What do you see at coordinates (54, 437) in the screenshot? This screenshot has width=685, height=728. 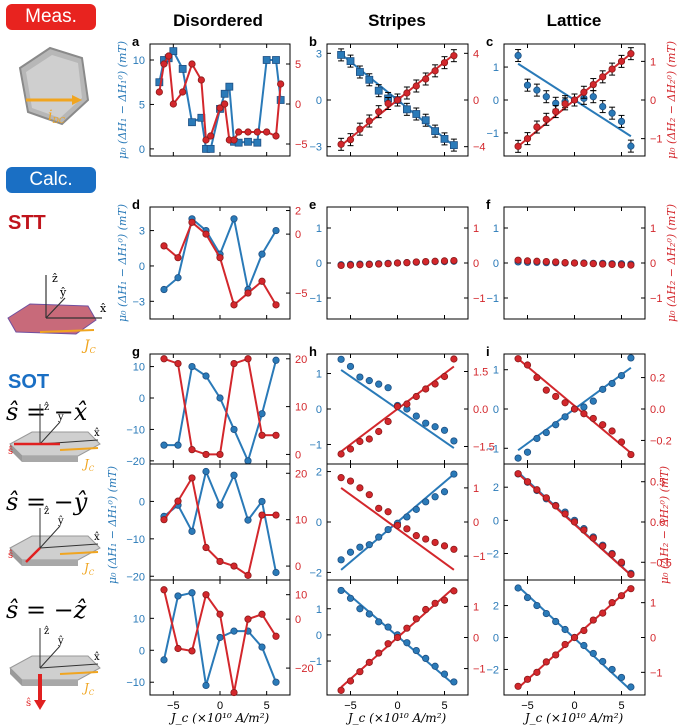 I see `sot-diagram-1: ẑŷ x̂ JC ŝ` at bounding box center [54, 437].